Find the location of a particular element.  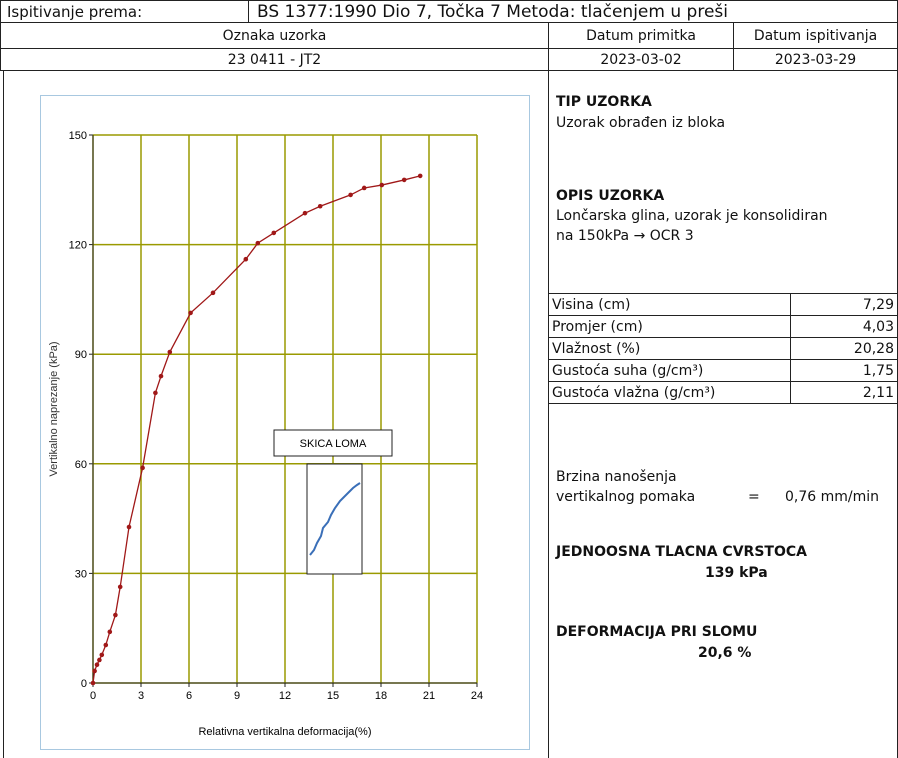

property-value: 4,03 is located at coordinates (844, 326).